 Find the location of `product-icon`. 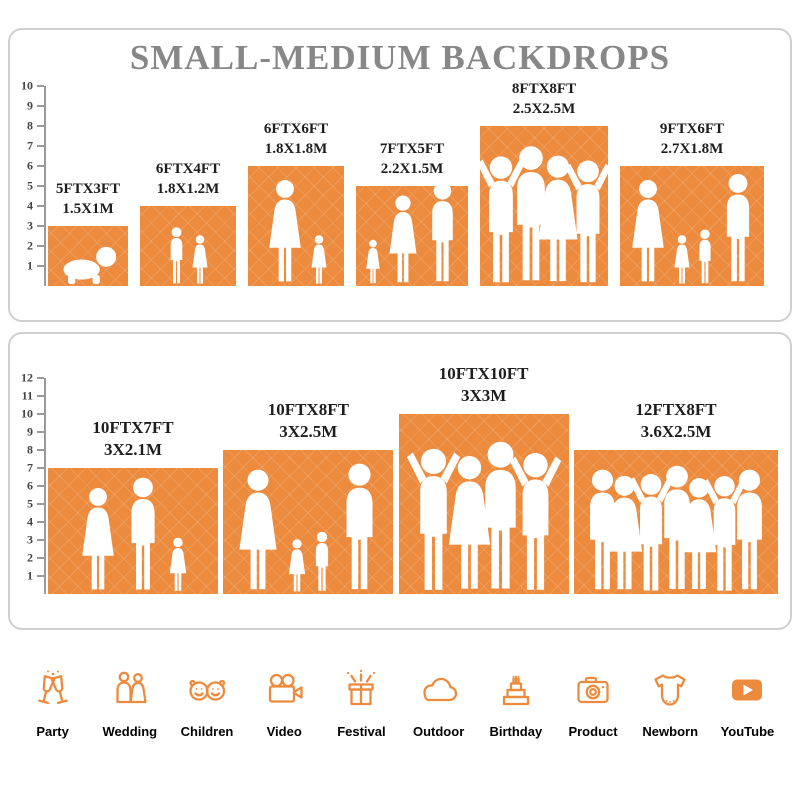

product-icon is located at coordinates (593, 690).